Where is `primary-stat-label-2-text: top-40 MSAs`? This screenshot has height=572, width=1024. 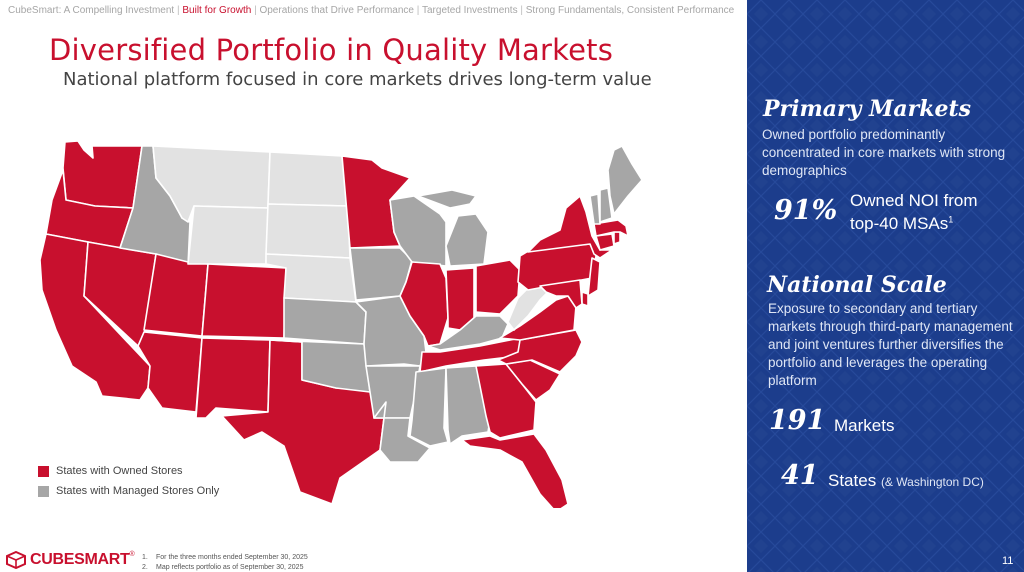 primary-stat-label-2-text: top-40 MSAs is located at coordinates (899, 223).